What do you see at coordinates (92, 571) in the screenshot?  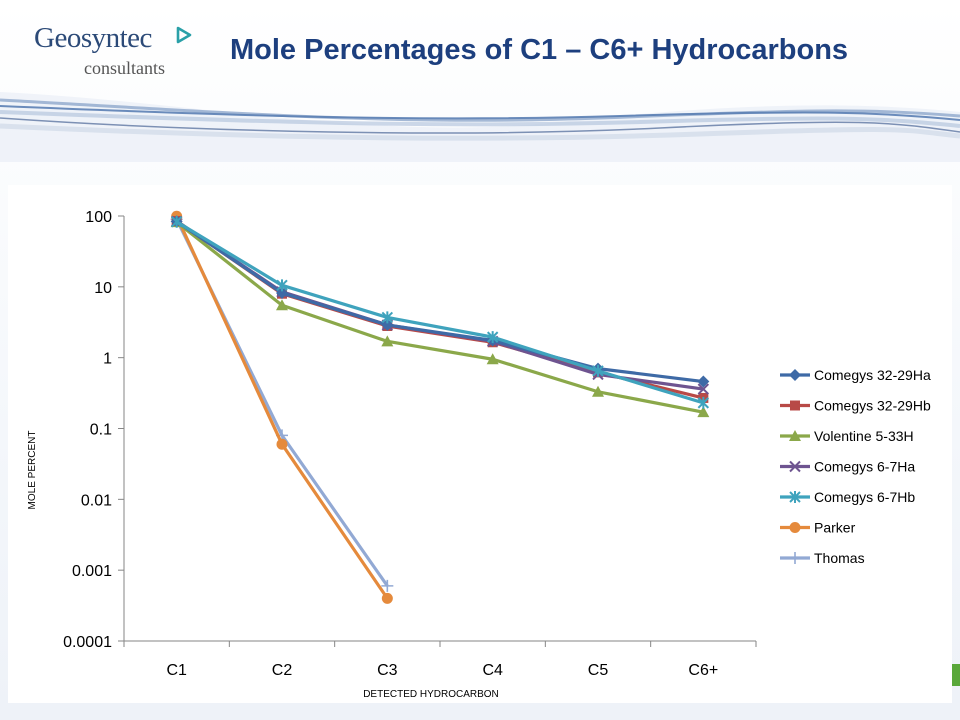 I see `y-tick-label: 0.001` at bounding box center [92, 571].